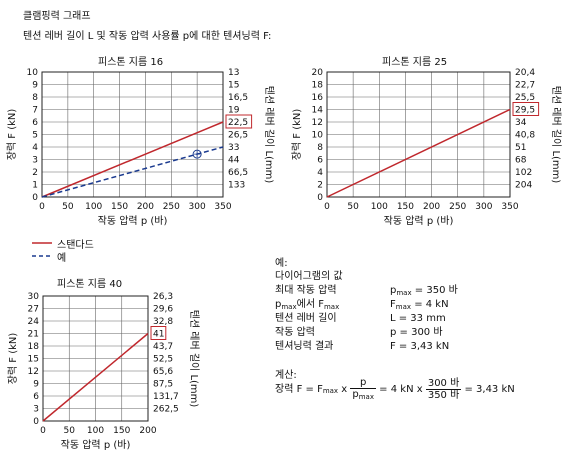 The height and width of the screenshot is (466, 582). I want to click on chart3-xlabel: 작동 압력 p (바), so click(96, 444).